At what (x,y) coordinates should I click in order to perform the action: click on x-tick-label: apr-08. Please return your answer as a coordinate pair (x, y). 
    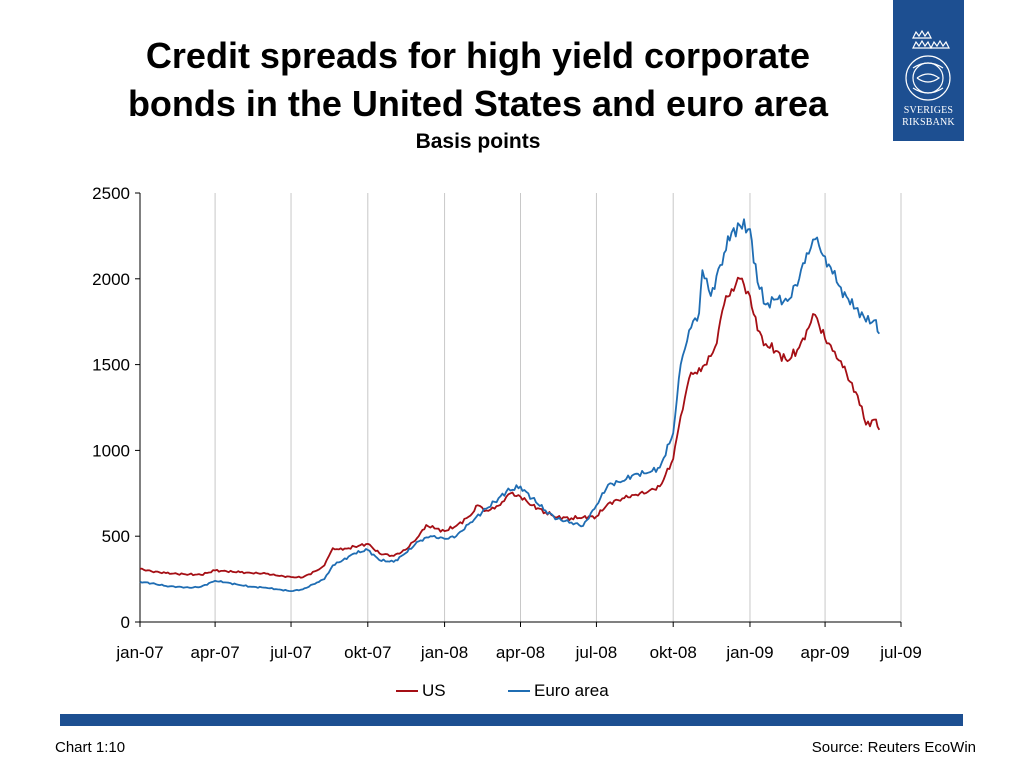
    Looking at the image, I should click on (520, 652).